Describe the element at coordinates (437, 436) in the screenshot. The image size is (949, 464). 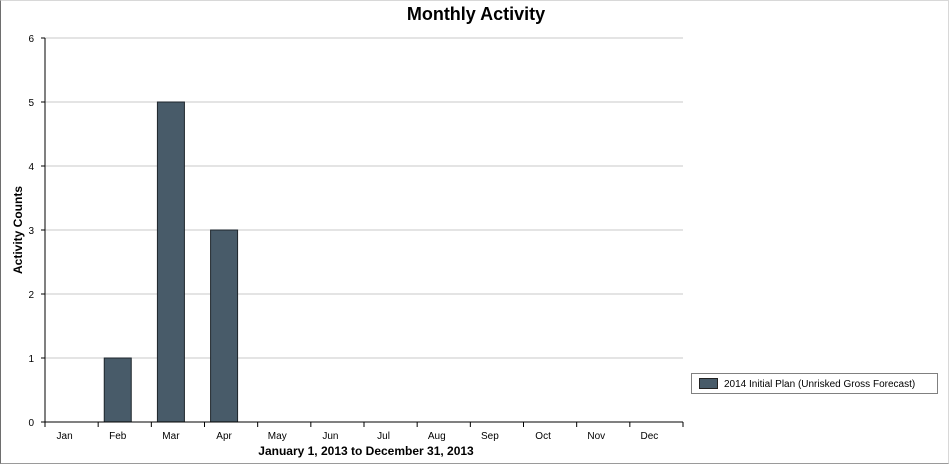
I see `x-tick-label: Aug` at that location.